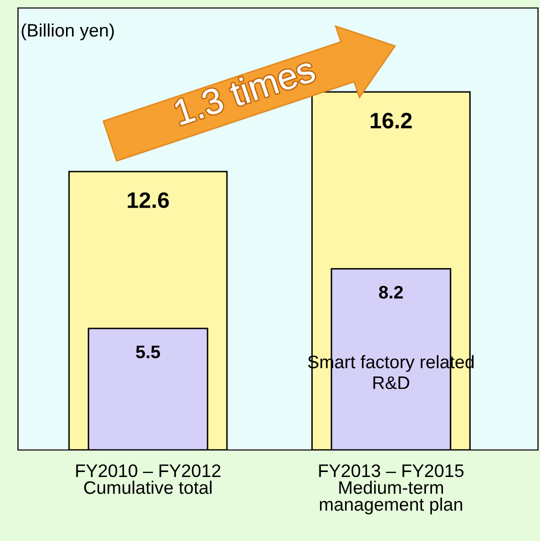 This screenshot has height=541, width=540. Describe the element at coordinates (148, 352) in the screenshot. I see `data-label: 5.5` at that location.